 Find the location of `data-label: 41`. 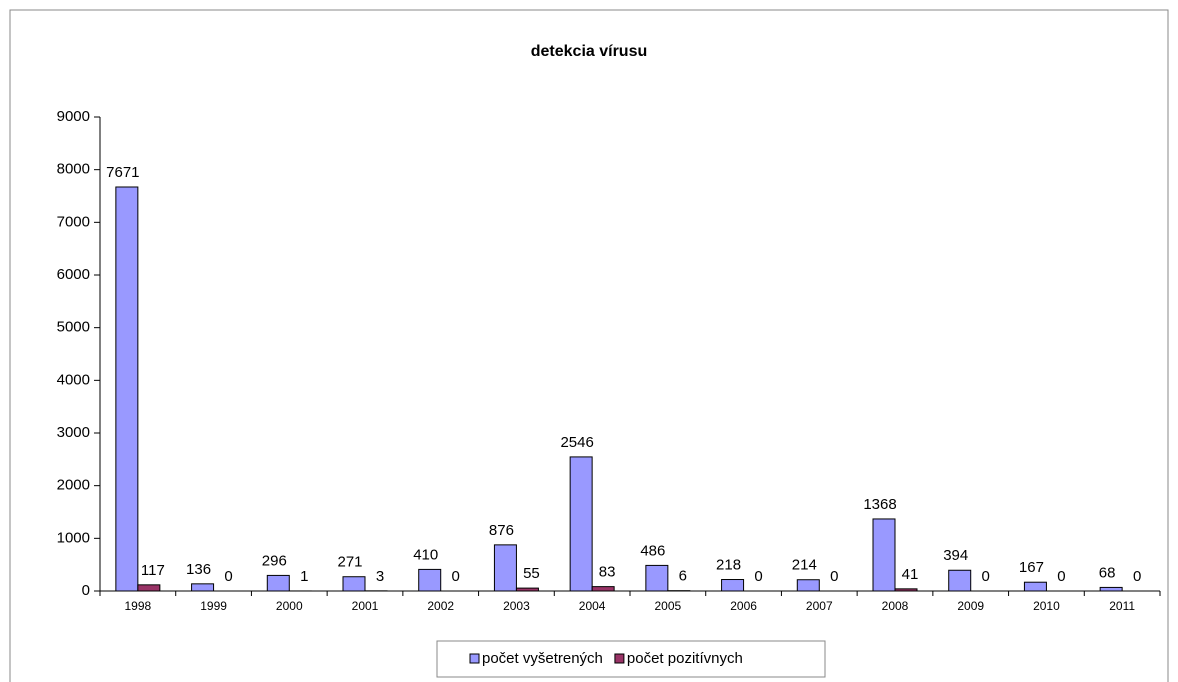

data-label: 41 is located at coordinates (910, 574).